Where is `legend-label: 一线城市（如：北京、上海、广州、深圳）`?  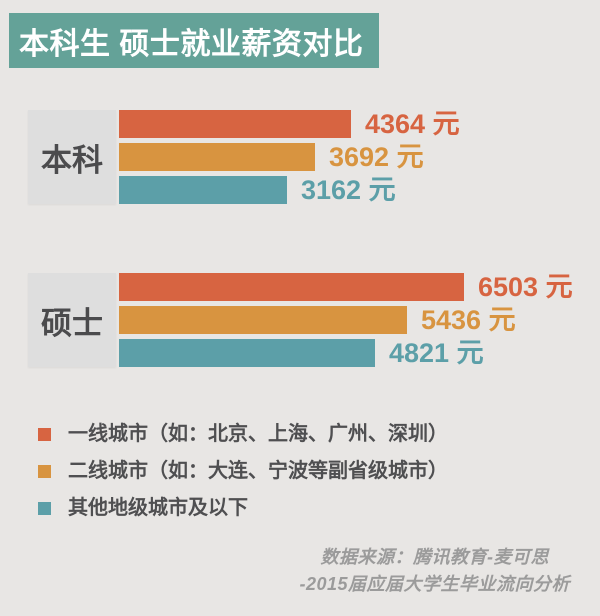
legend-label: 一线城市（如：北京、上海、广州、深圳） is located at coordinates (258, 434).